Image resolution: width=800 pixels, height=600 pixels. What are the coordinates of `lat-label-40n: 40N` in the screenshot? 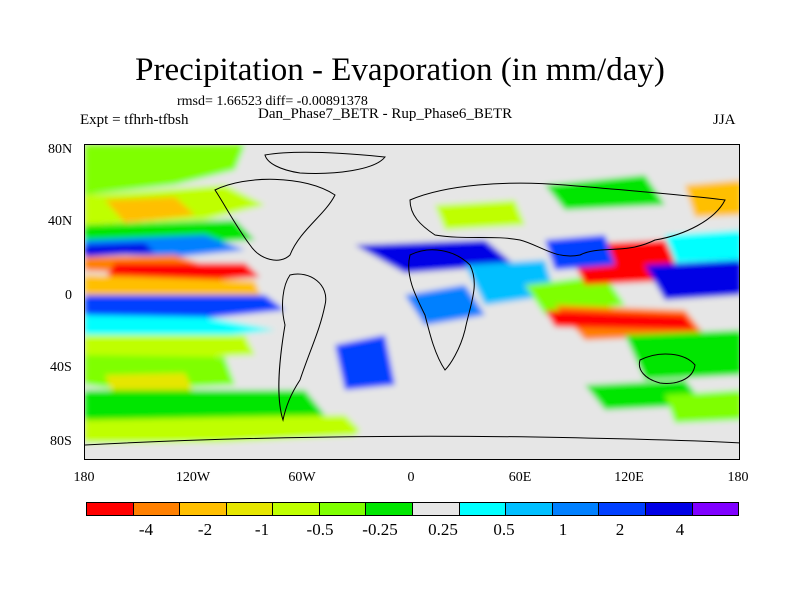 It's located at (60, 221).